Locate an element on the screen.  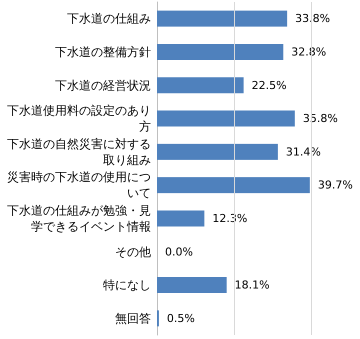
y-tick-label: 下水道の仕組み is located at coordinates (109, 19).